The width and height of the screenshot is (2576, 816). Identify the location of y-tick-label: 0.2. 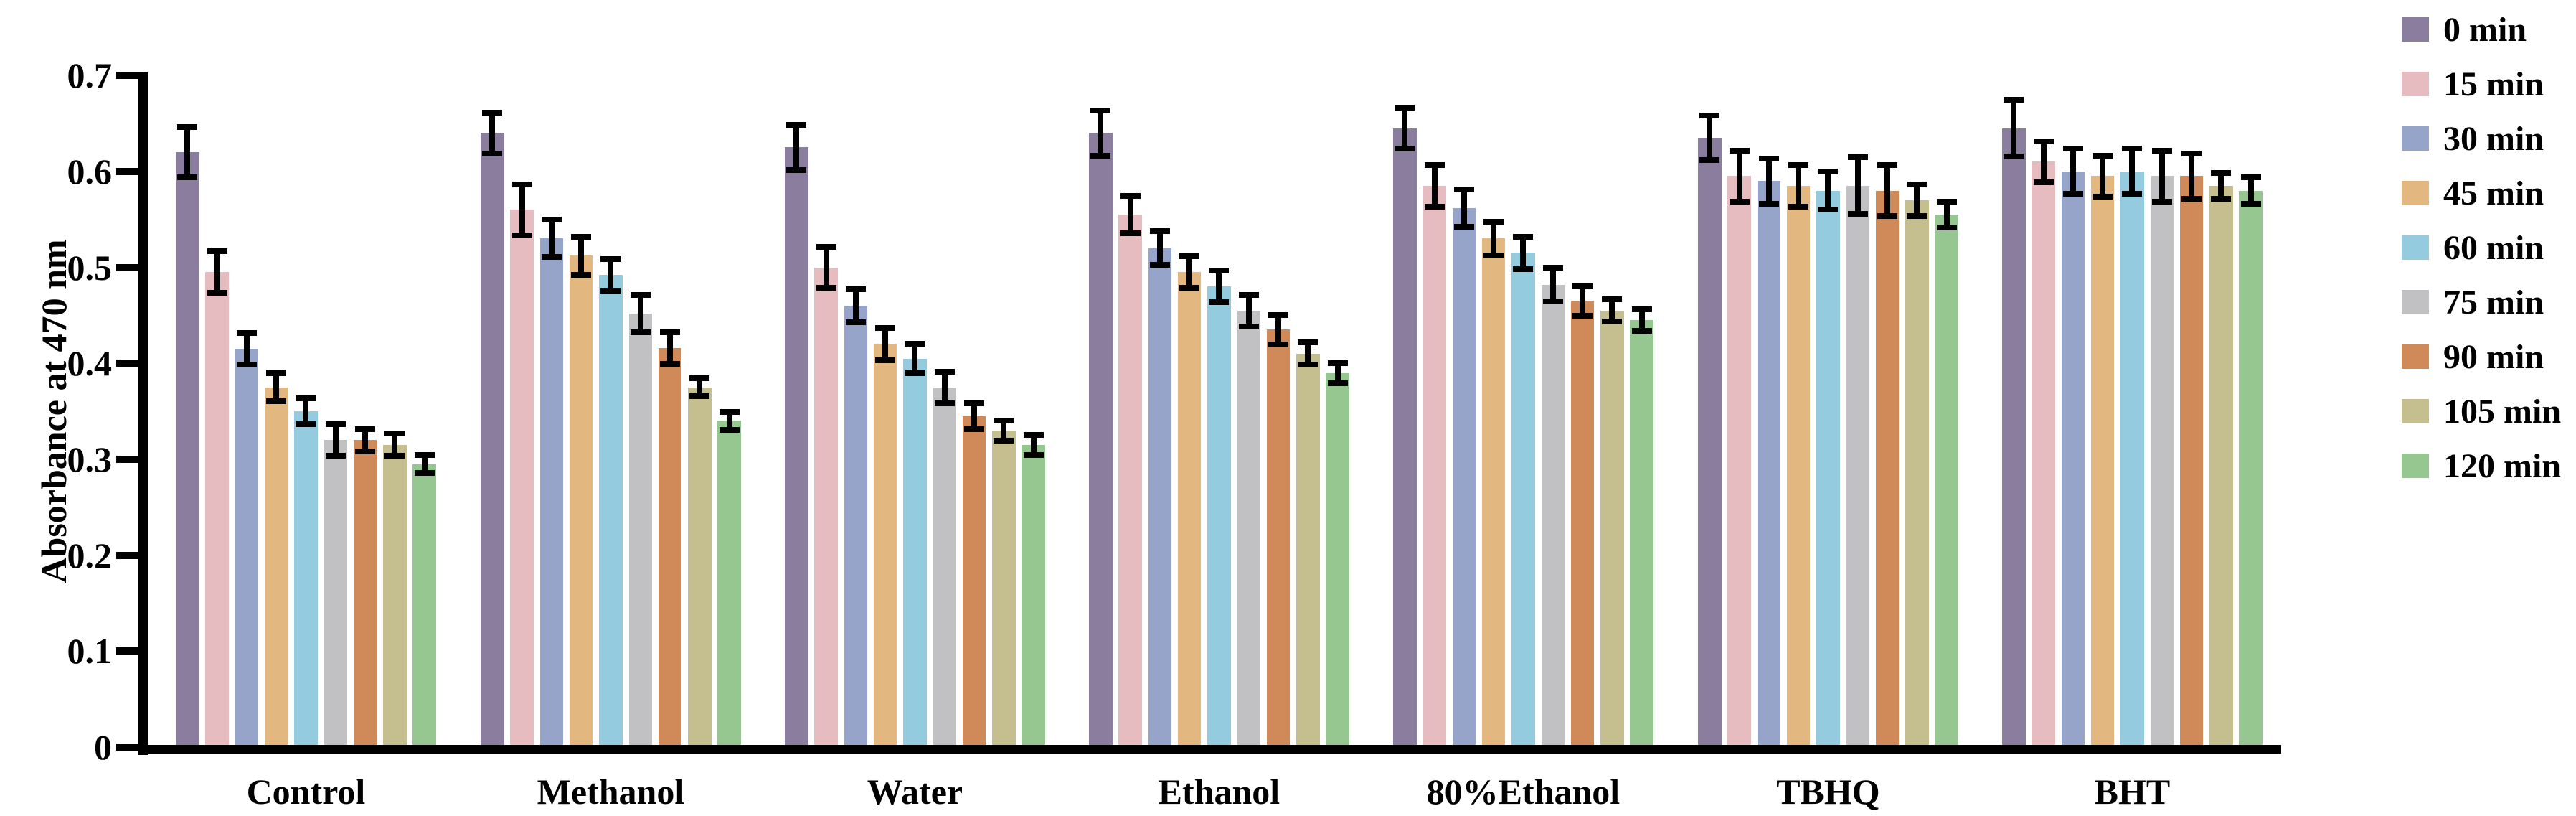
(90, 555).